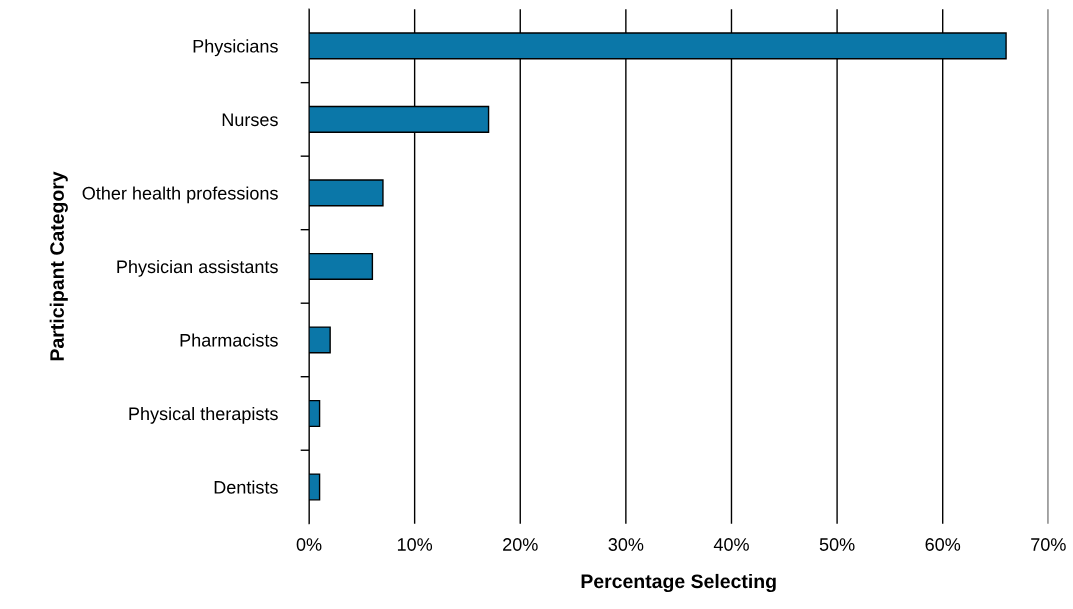 This screenshot has width=1073, height=609. What do you see at coordinates (943, 544) in the screenshot?
I see `x-tick-label: 60%` at bounding box center [943, 544].